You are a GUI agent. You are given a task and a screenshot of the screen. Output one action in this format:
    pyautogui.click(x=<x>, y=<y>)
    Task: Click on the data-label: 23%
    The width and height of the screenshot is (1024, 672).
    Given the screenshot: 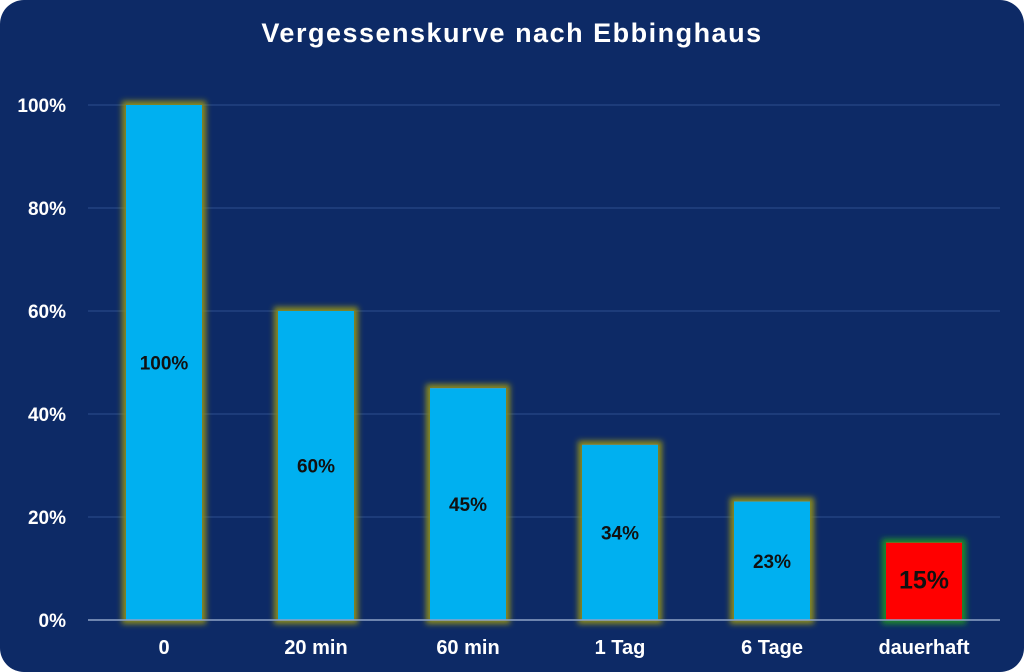 What is the action you would take?
    pyautogui.click(x=772, y=562)
    